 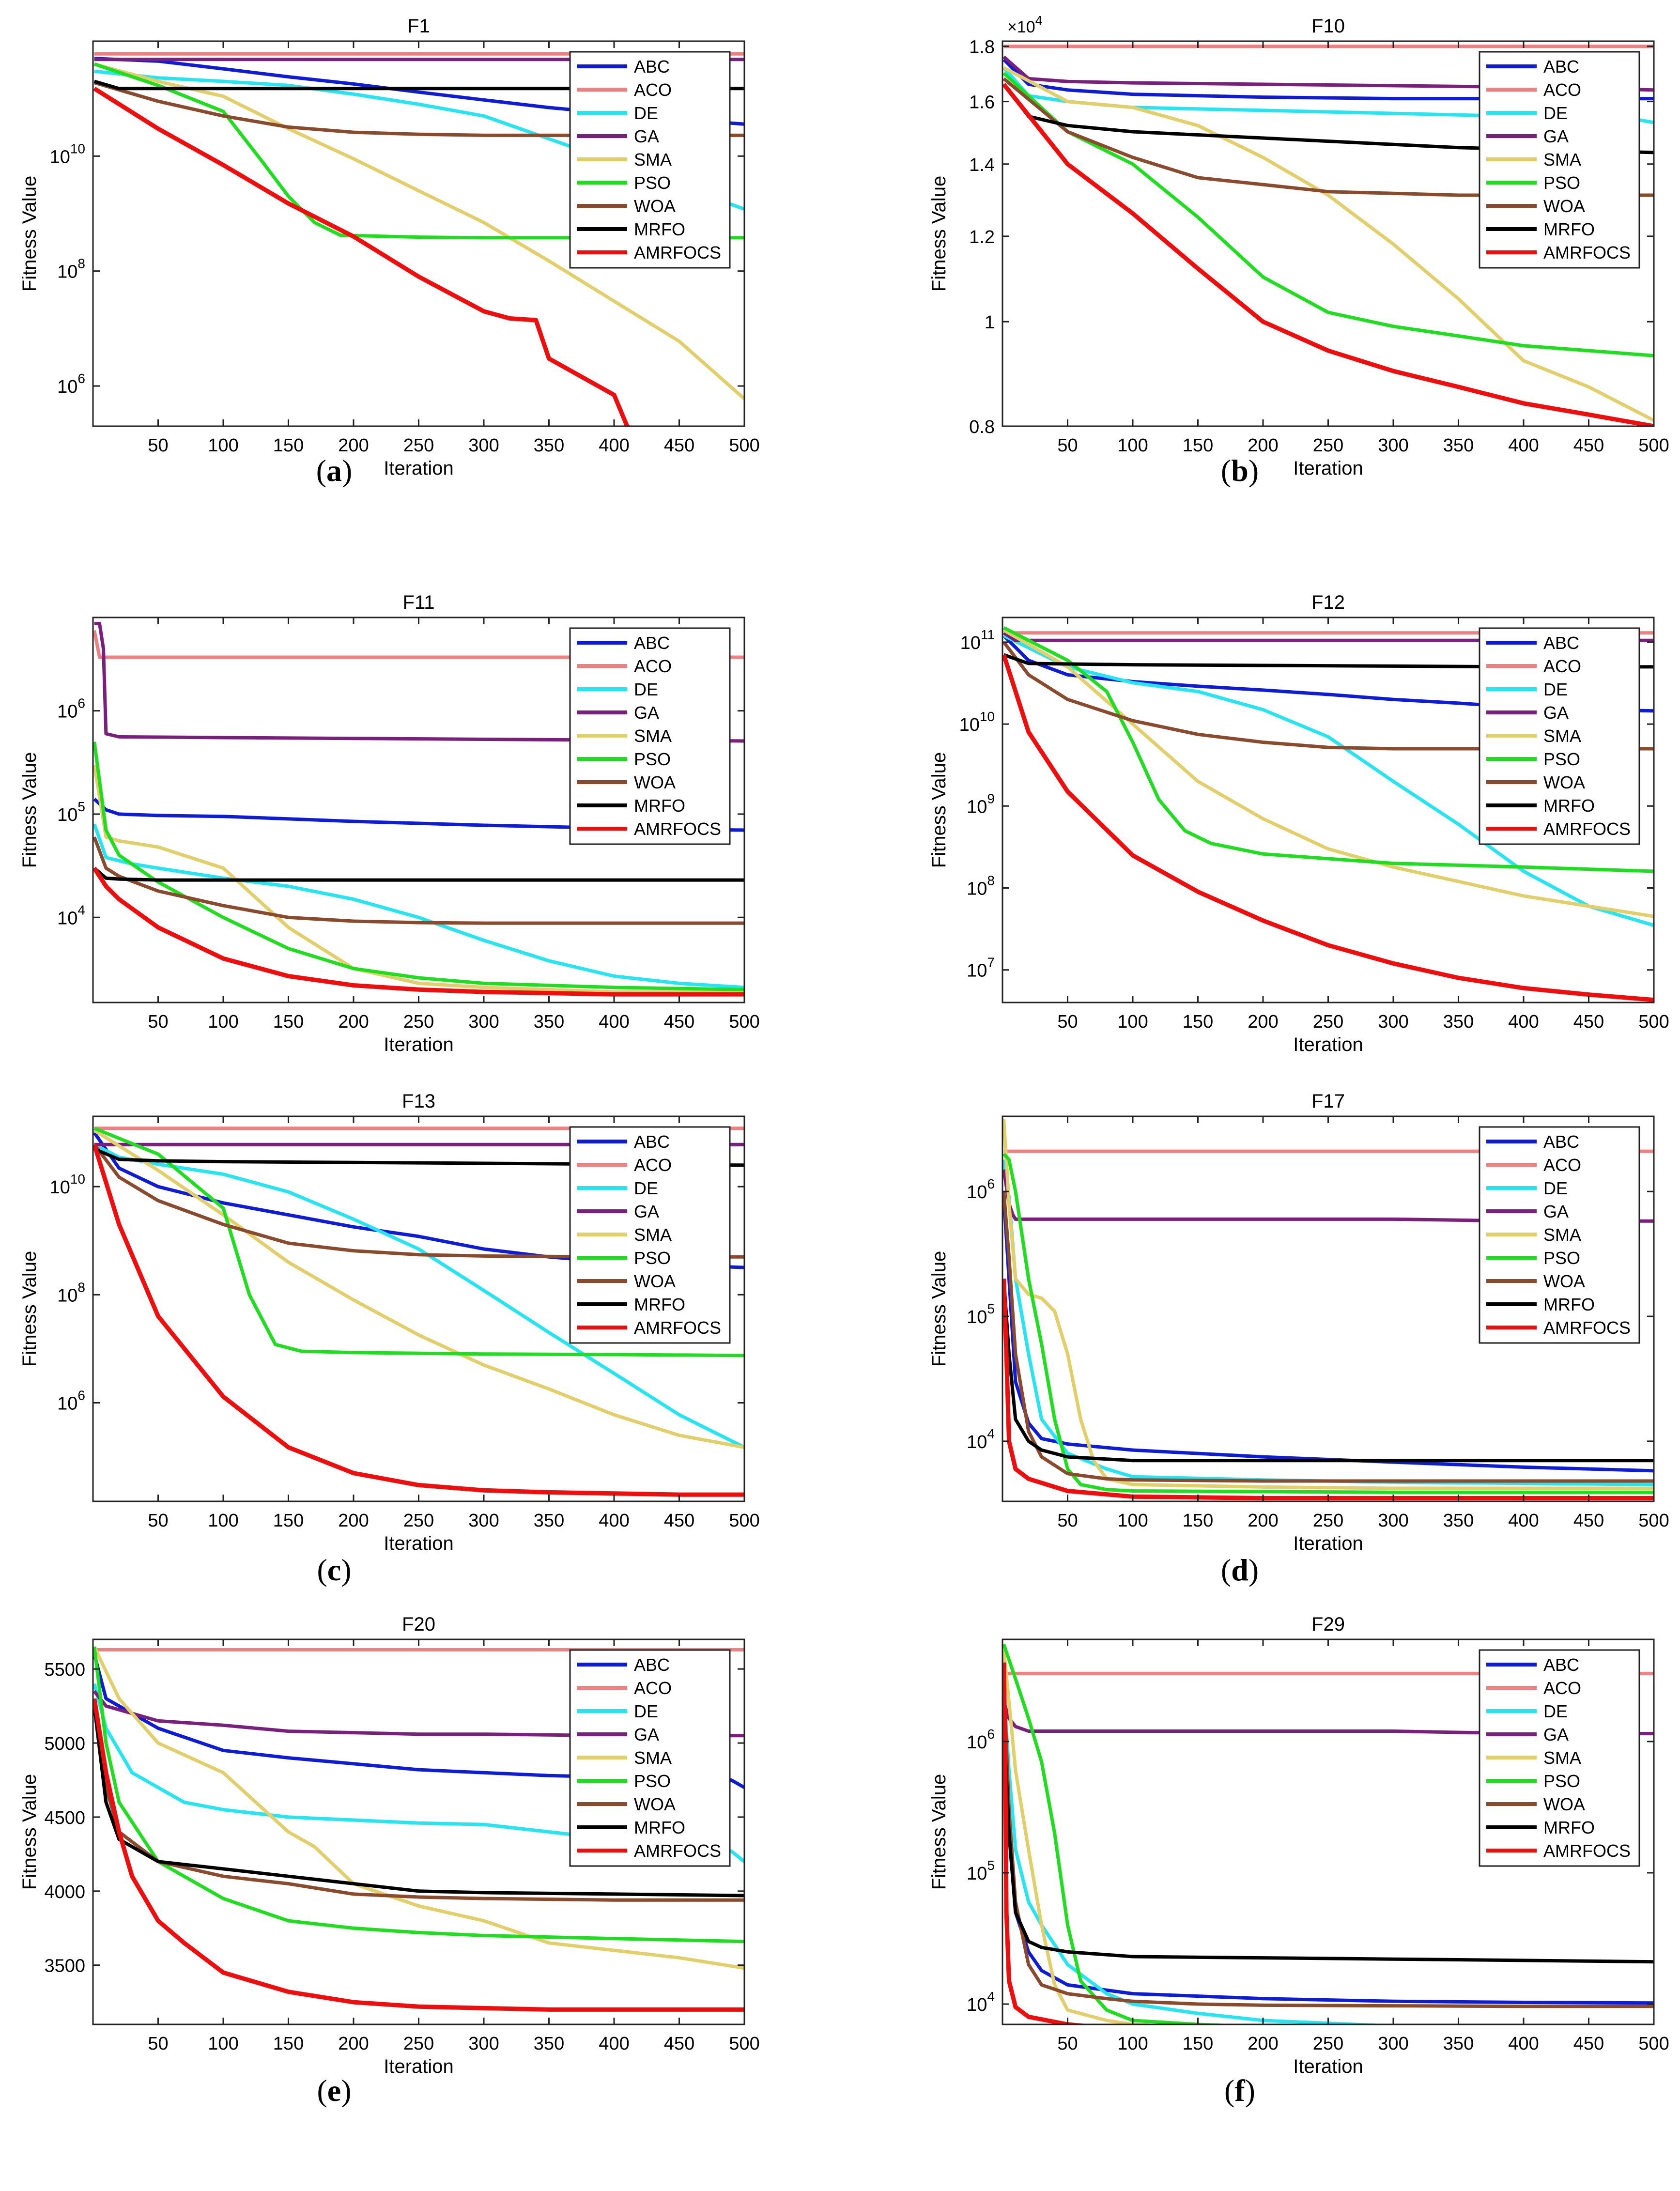 What do you see at coordinates (65, 1818) in the screenshot?
I see `y-tick-label: 4500` at bounding box center [65, 1818].